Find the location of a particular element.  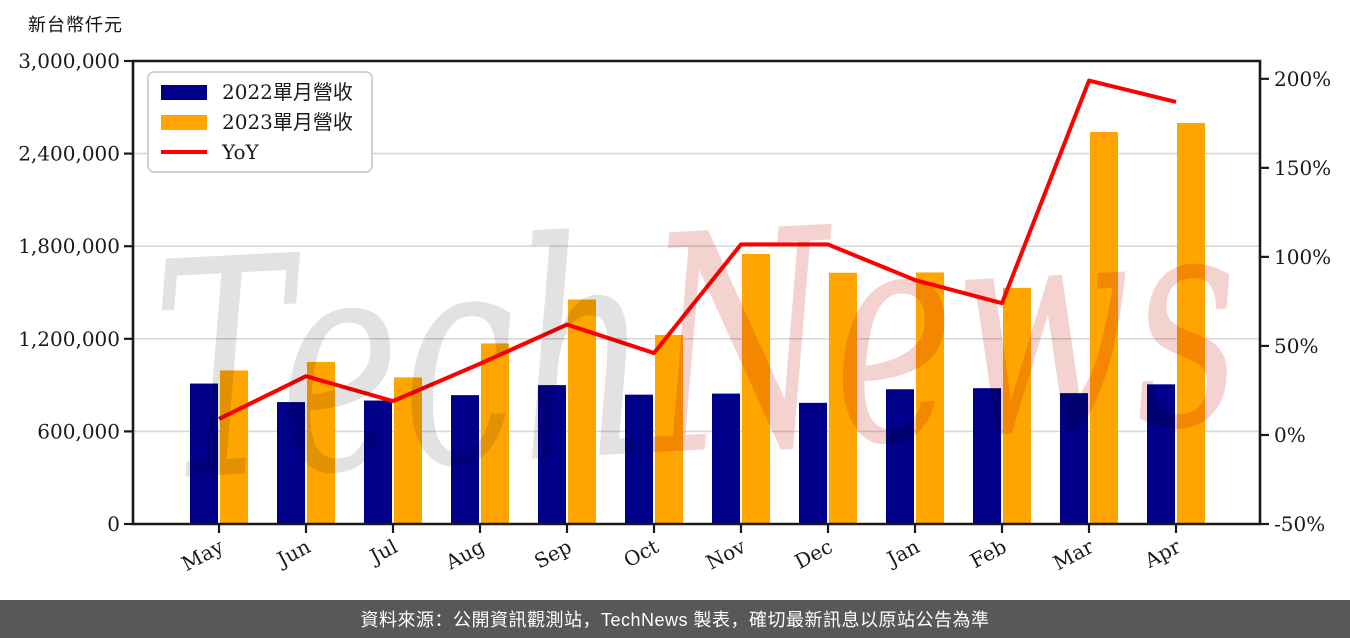

bar-2023單月營收-Dec is located at coordinates (843, 398).